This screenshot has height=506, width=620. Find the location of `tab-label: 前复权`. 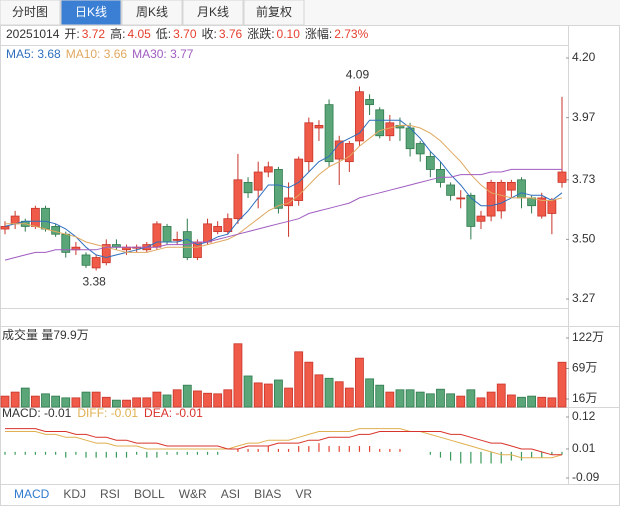

tab-label: 前复权 is located at coordinates (274, 11).